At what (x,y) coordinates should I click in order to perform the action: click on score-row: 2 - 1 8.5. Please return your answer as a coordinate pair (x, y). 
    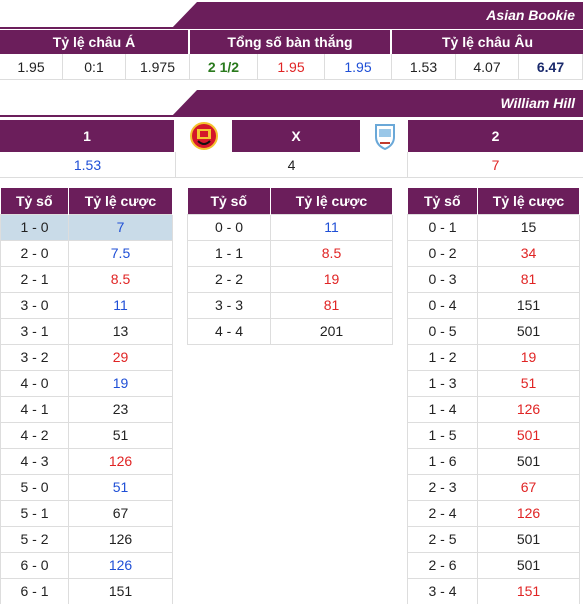
    Looking at the image, I should click on (86, 279).